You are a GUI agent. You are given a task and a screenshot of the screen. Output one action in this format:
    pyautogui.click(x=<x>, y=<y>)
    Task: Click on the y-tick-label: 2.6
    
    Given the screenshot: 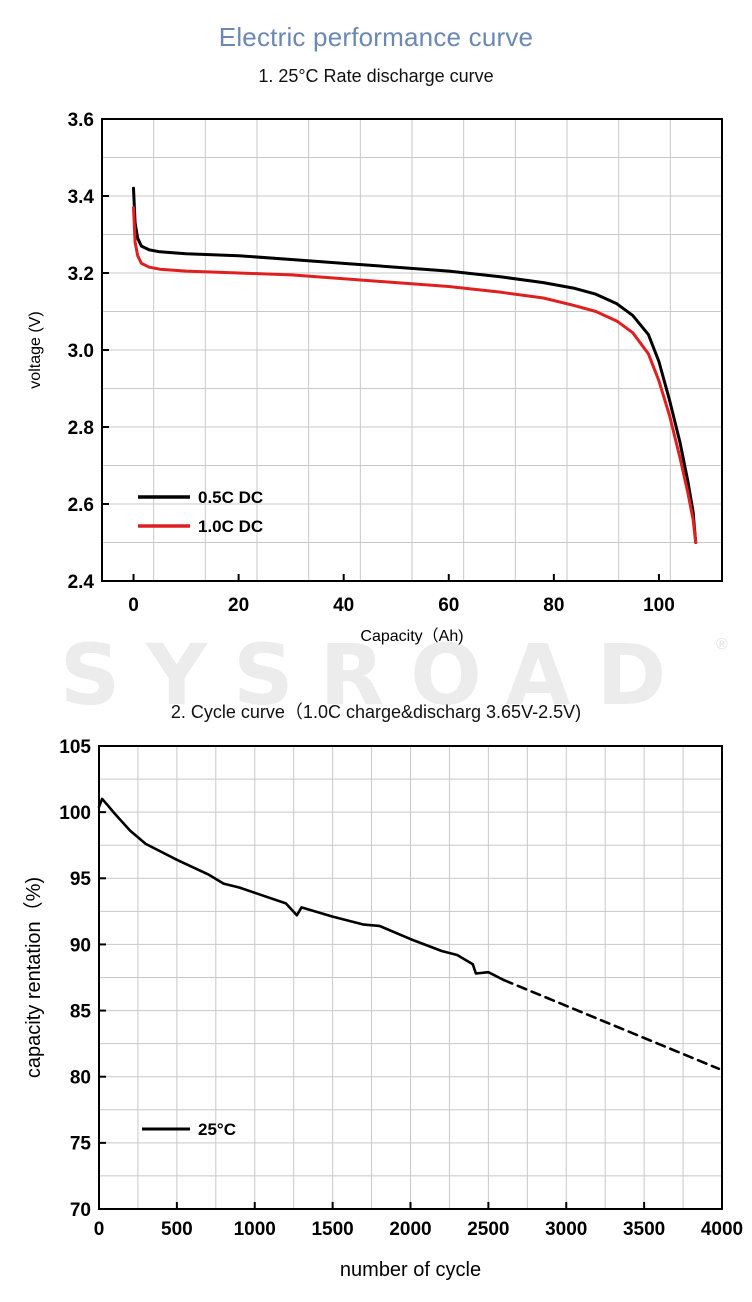 What is the action you would take?
    pyautogui.click(x=81, y=505)
    